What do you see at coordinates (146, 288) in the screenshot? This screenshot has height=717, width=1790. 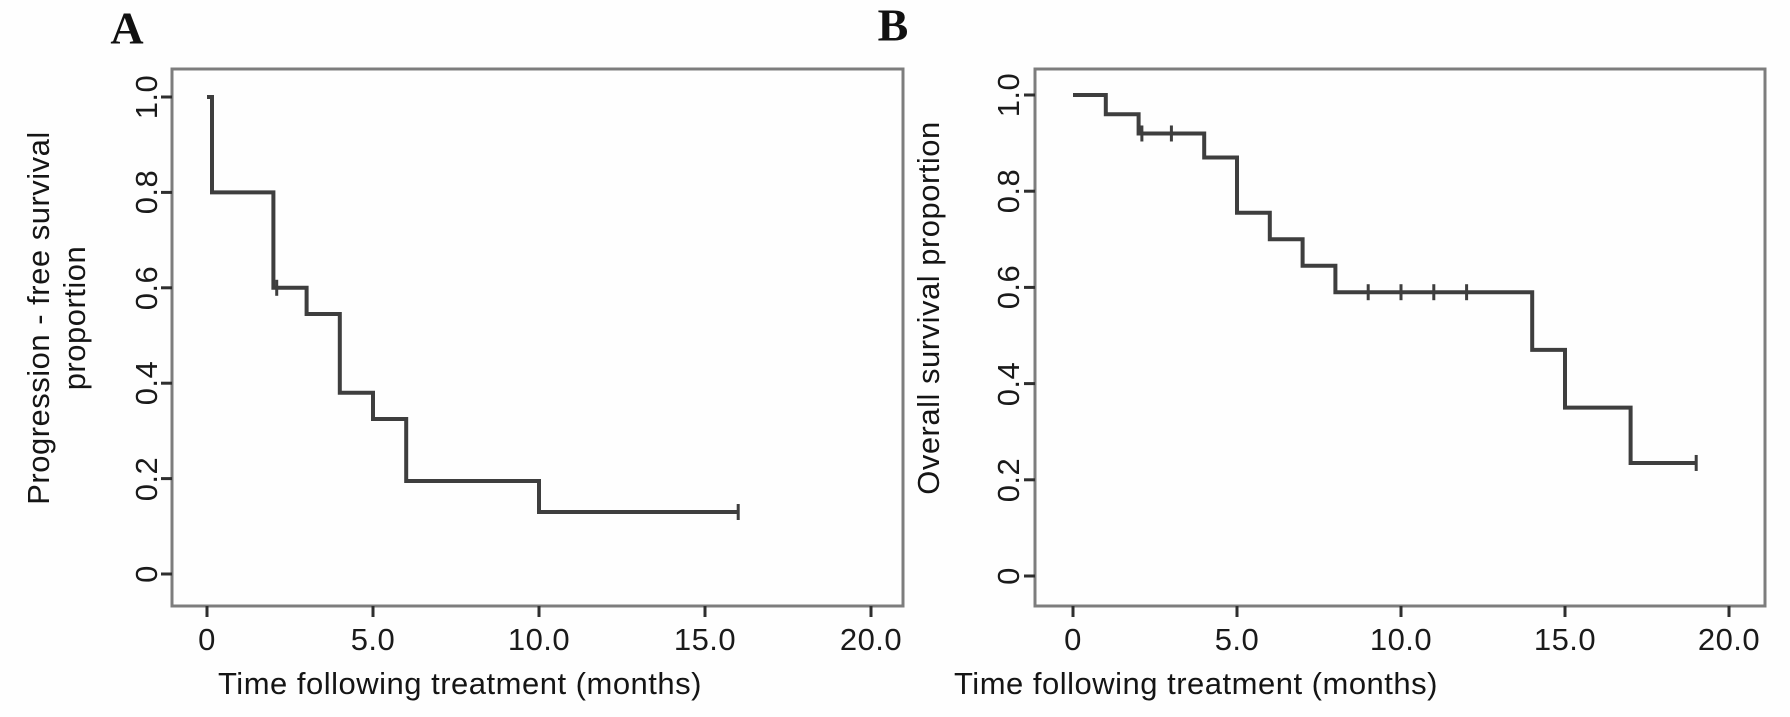 I see `panel-a-y-tick-label: 0.6` at bounding box center [146, 288].